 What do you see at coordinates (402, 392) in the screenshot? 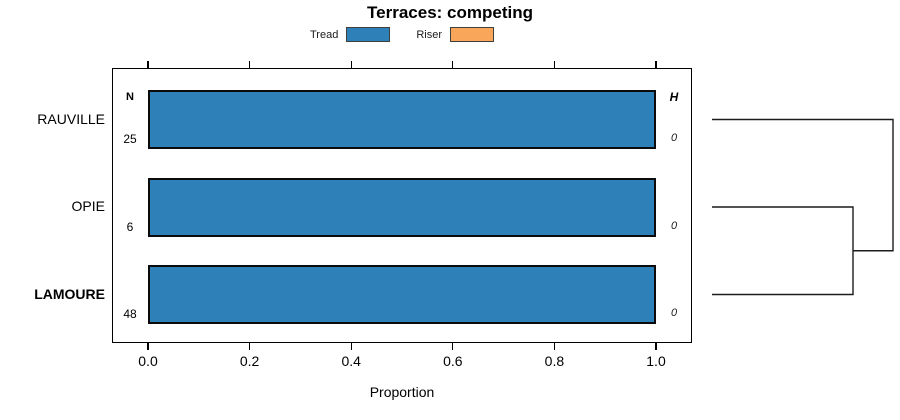
I see `x-axis-label: Proportion` at bounding box center [402, 392].